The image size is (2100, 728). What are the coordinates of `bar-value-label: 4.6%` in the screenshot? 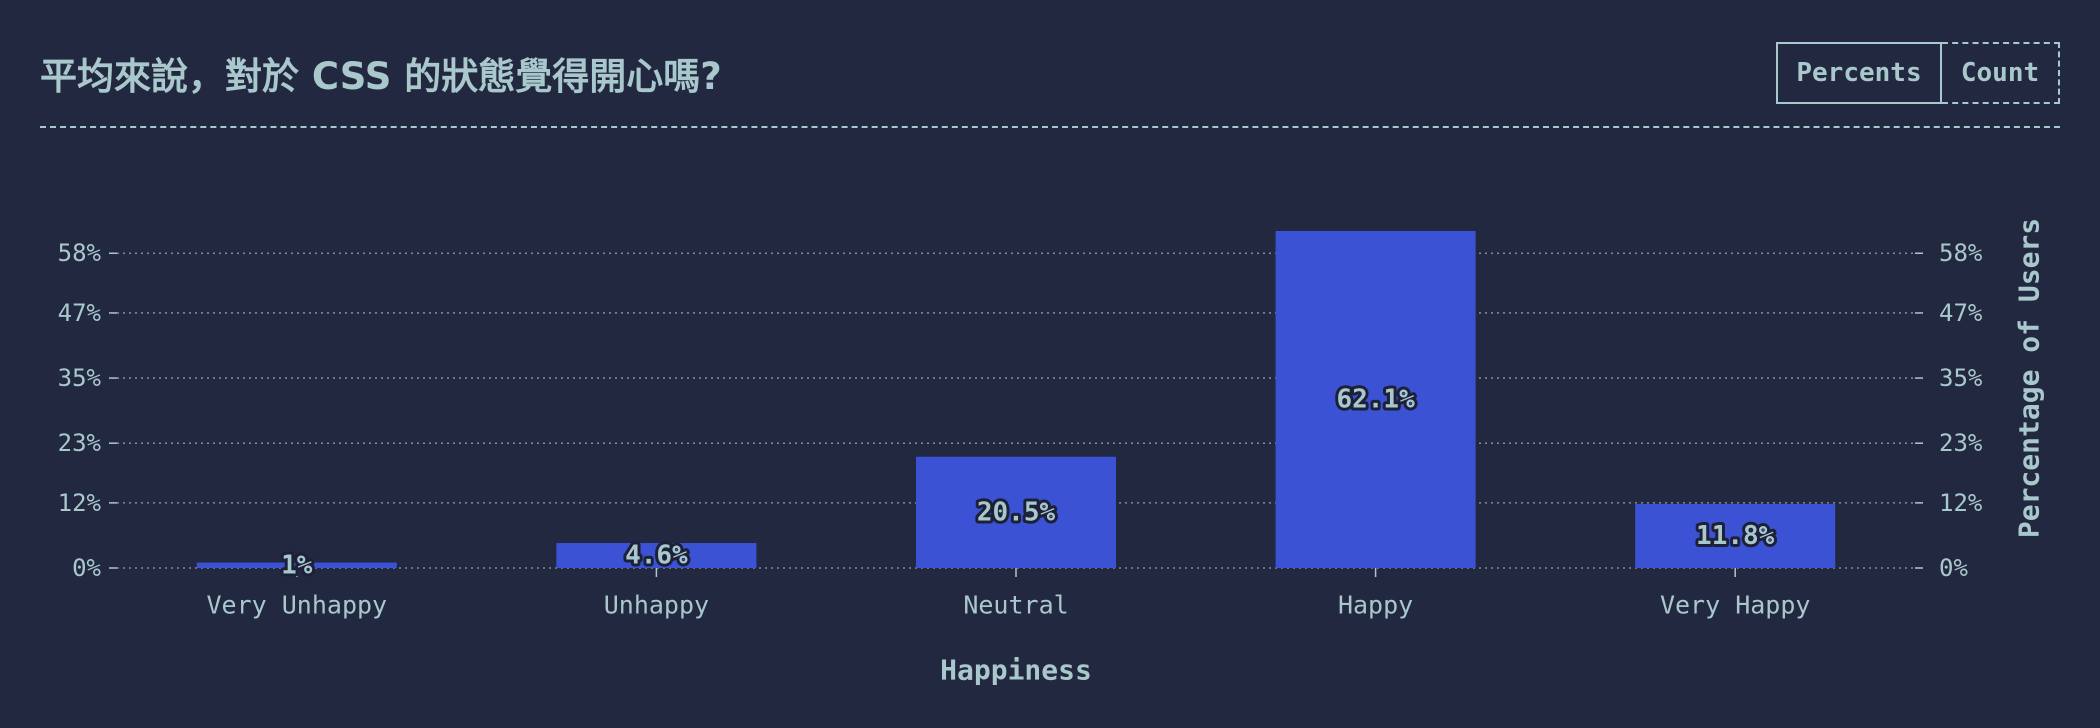 It's located at (656, 556).